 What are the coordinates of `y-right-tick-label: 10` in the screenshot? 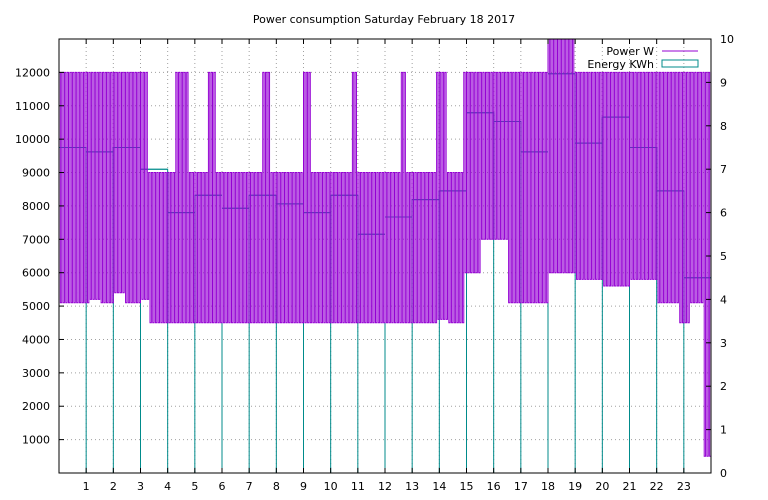 It's located at (727, 39).